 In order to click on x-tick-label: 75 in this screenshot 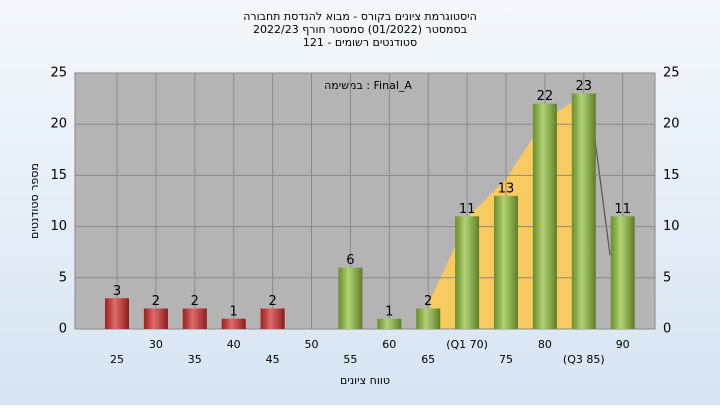, I will do `click(506, 359)`.